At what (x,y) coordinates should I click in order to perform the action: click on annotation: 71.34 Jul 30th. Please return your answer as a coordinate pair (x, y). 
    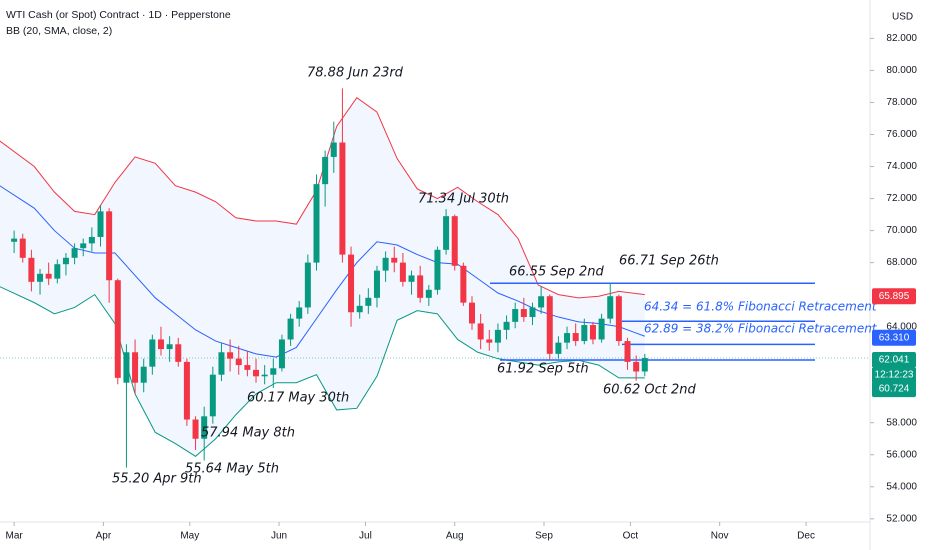
    Looking at the image, I should click on (463, 199).